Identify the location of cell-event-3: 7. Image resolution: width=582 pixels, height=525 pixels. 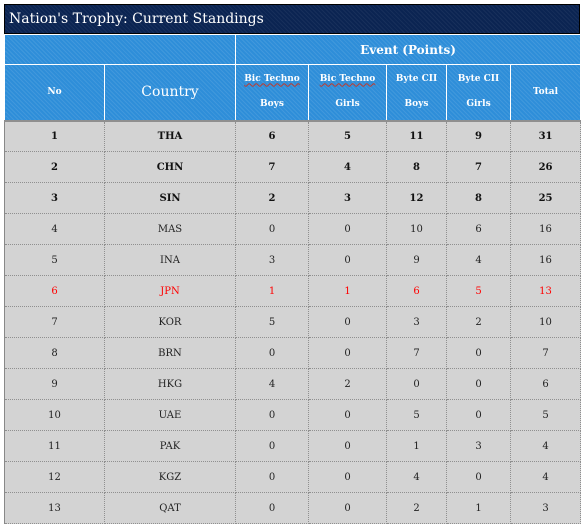
(416, 353).